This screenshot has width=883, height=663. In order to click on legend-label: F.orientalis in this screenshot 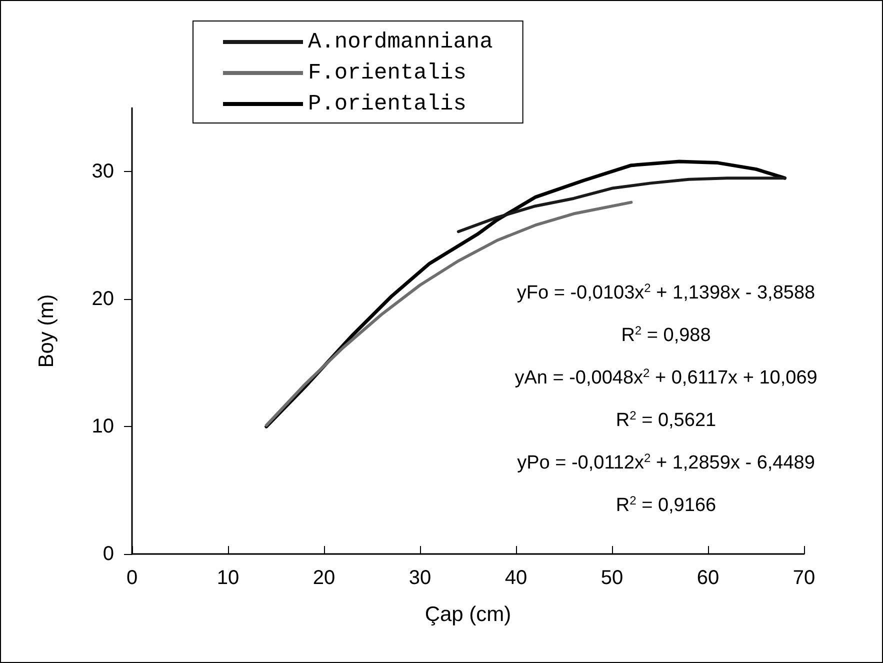, I will do `click(387, 73)`.